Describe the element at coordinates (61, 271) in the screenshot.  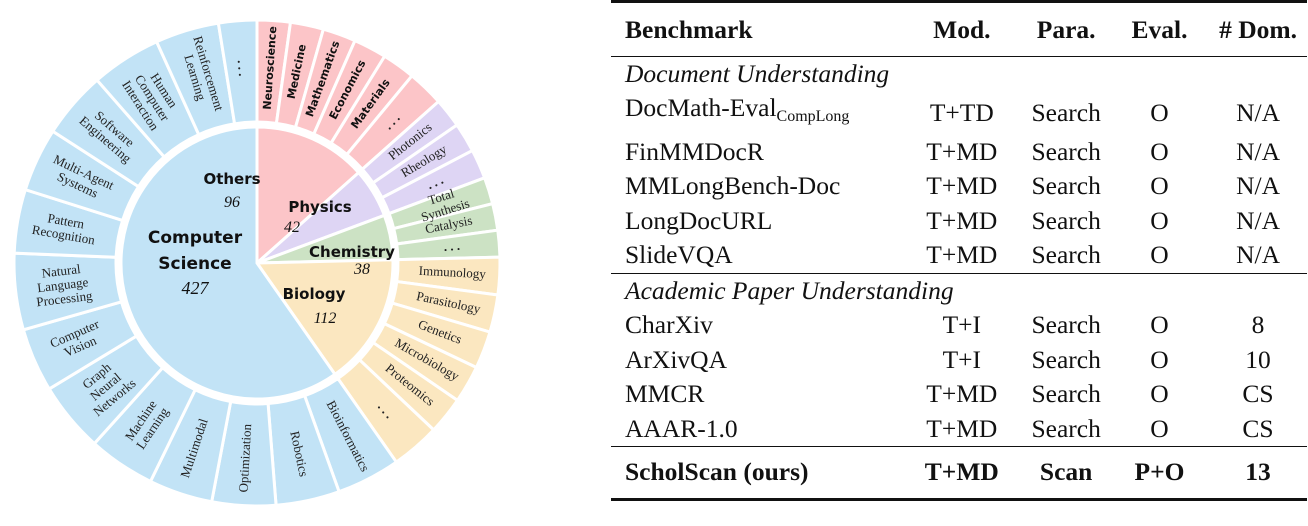
I see `svg-text: Natural` at that location.